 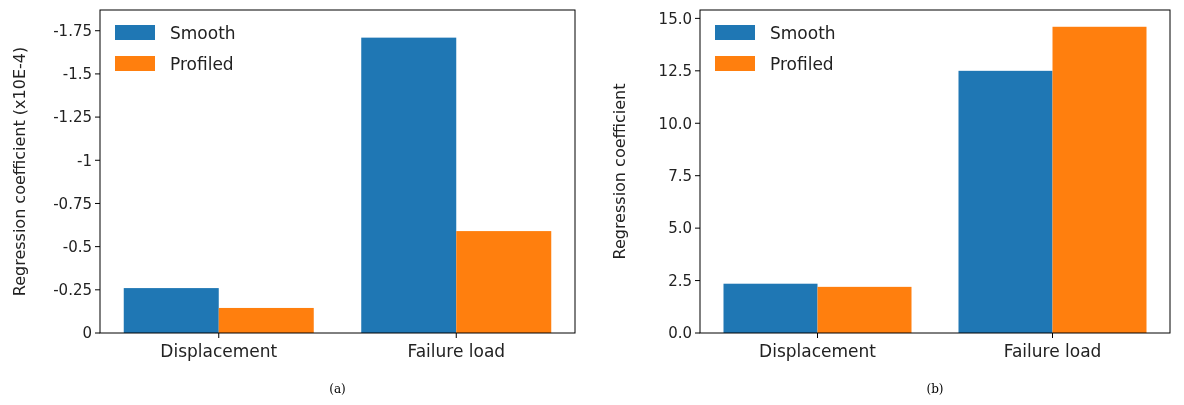 I want to click on y-tick-label: 7.5, so click(x=680, y=175).